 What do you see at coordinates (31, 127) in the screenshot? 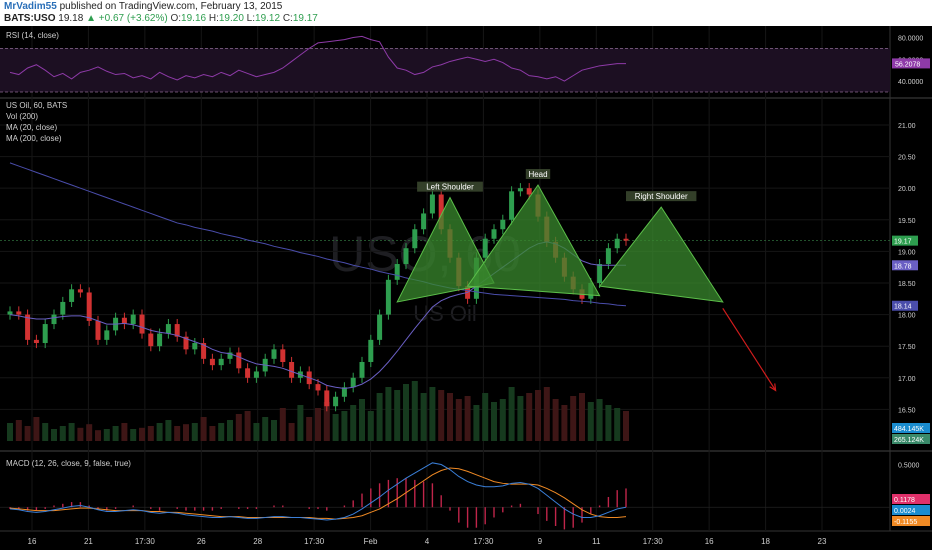
I see `indicator-ma20: MA (20, close)` at bounding box center [31, 127].